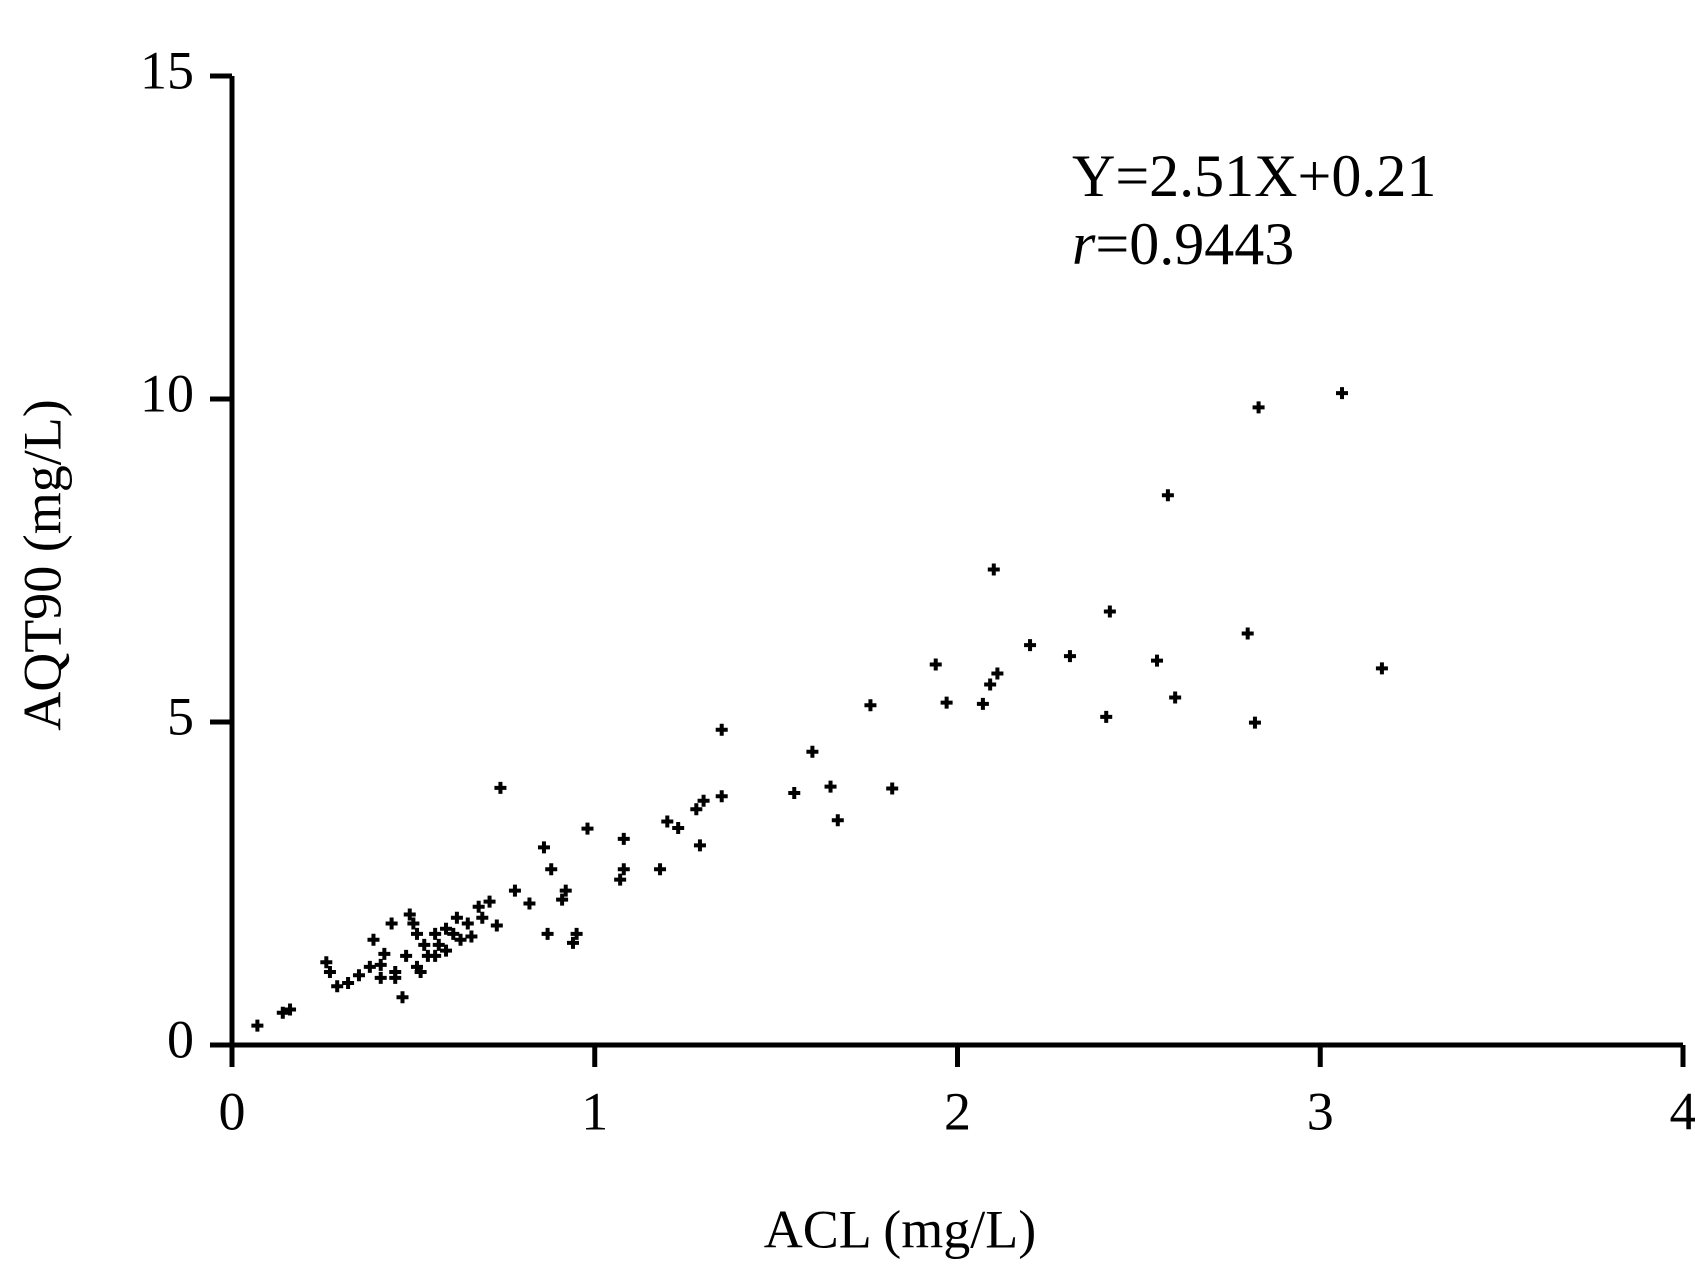 Image resolution: width=1695 pixels, height=1266 pixels. I want to click on equation: Y=2.51X+0.21, so click(1254, 176).